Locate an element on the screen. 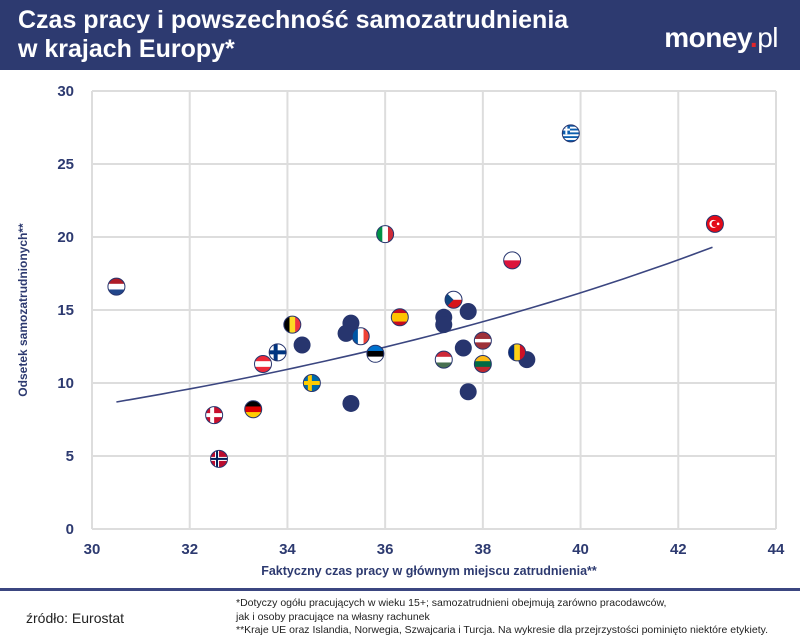  y-tick-label: 25 is located at coordinates (65, 164).